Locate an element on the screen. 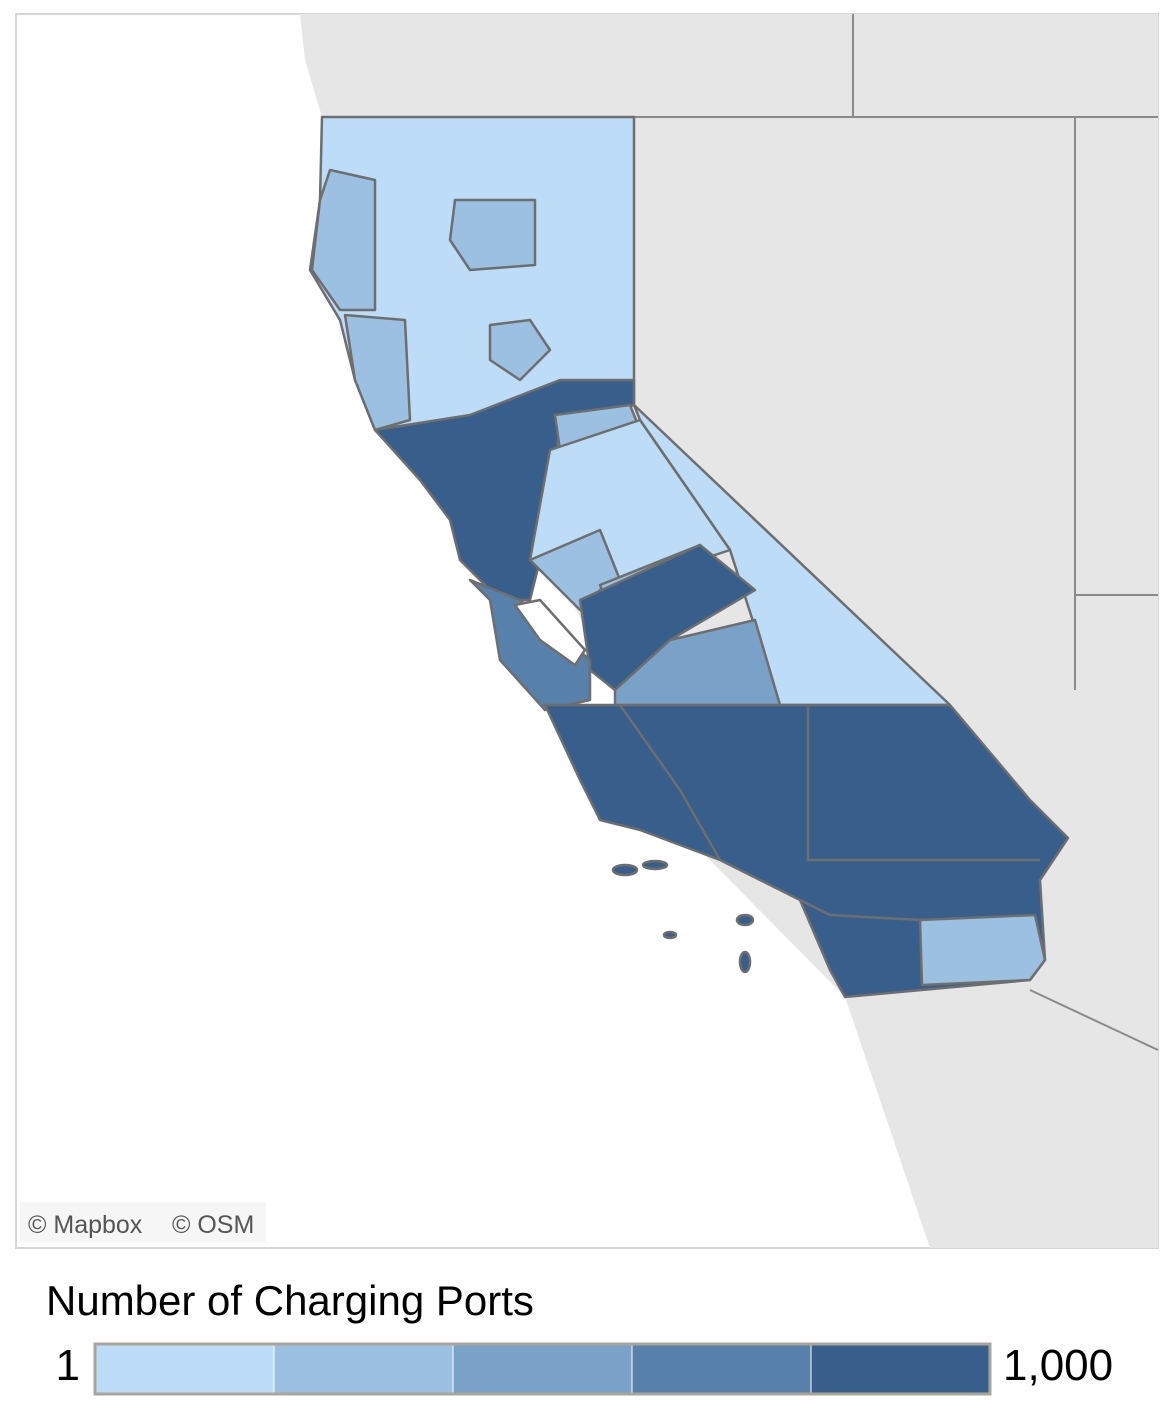 The width and height of the screenshot is (1170, 1412). legend-border is located at coordinates (542, 1369).